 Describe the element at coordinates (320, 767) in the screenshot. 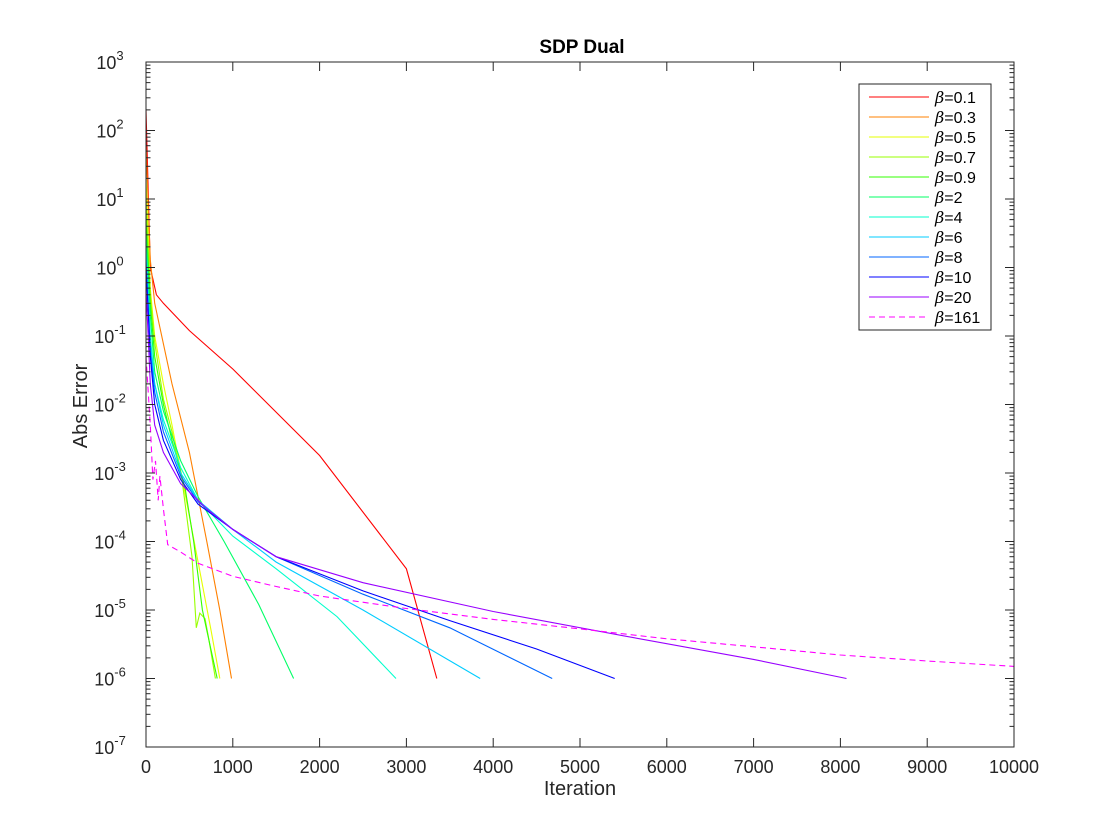

I see `x-tick-label: 2000` at that location.